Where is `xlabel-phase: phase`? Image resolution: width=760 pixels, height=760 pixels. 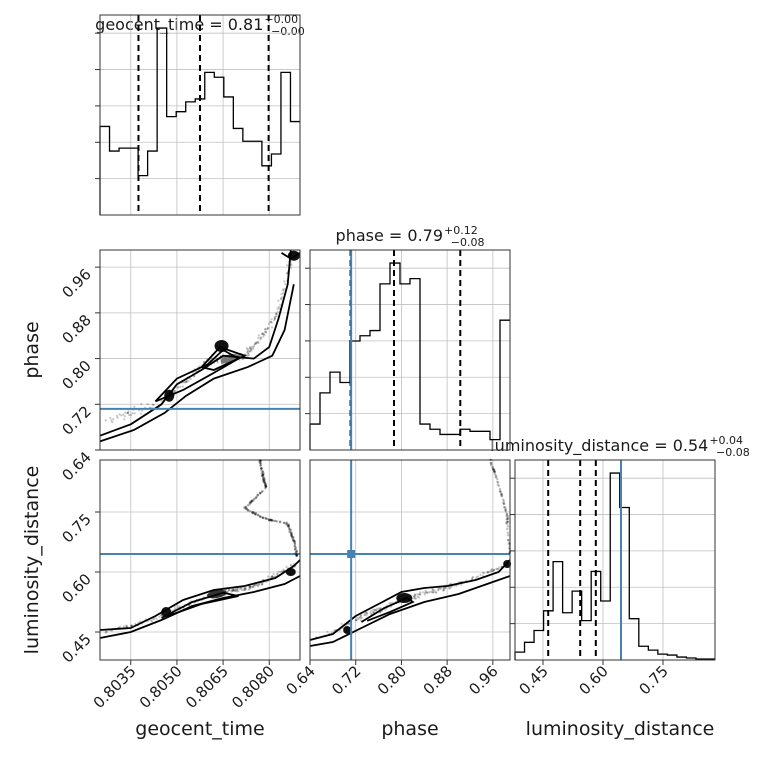 xlabel-phase: phase is located at coordinates (409, 729).